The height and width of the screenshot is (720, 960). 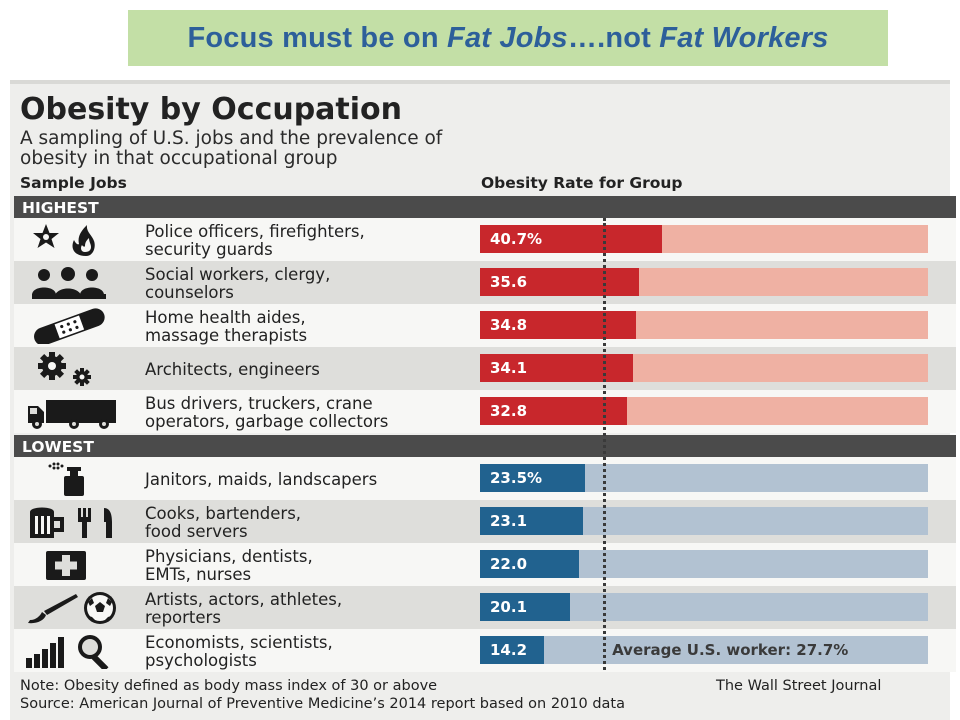 What do you see at coordinates (582, 183) in the screenshot?
I see `column-header-rate: Obesity Rate for Group` at bounding box center [582, 183].